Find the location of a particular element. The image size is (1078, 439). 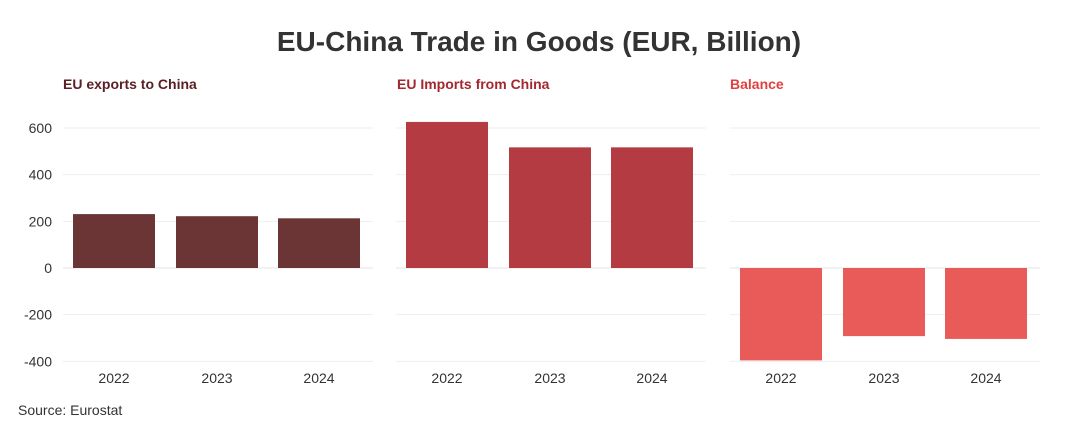

y-tick-label: 600 is located at coordinates (41, 128).